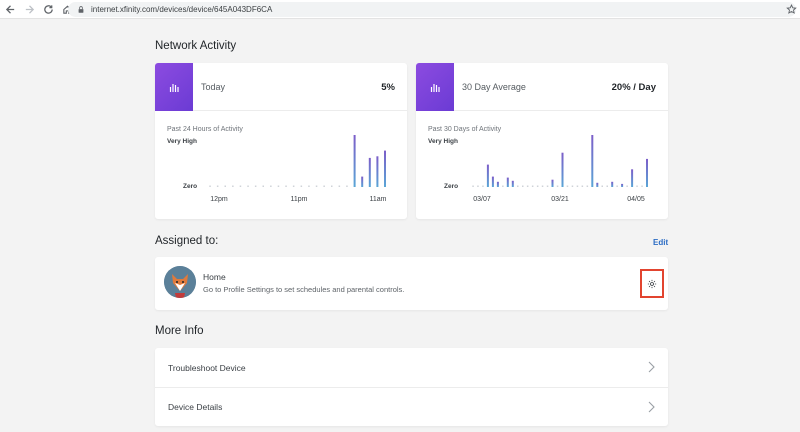 The height and width of the screenshot is (432, 800). I want to click on today-value: 5%, so click(388, 87).